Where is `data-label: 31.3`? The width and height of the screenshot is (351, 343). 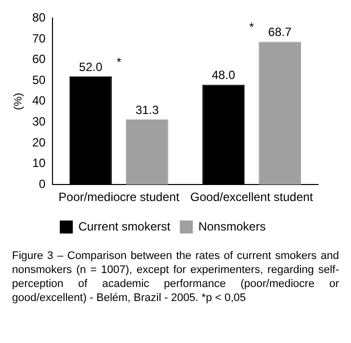
data-label: 31.3 is located at coordinates (147, 109).